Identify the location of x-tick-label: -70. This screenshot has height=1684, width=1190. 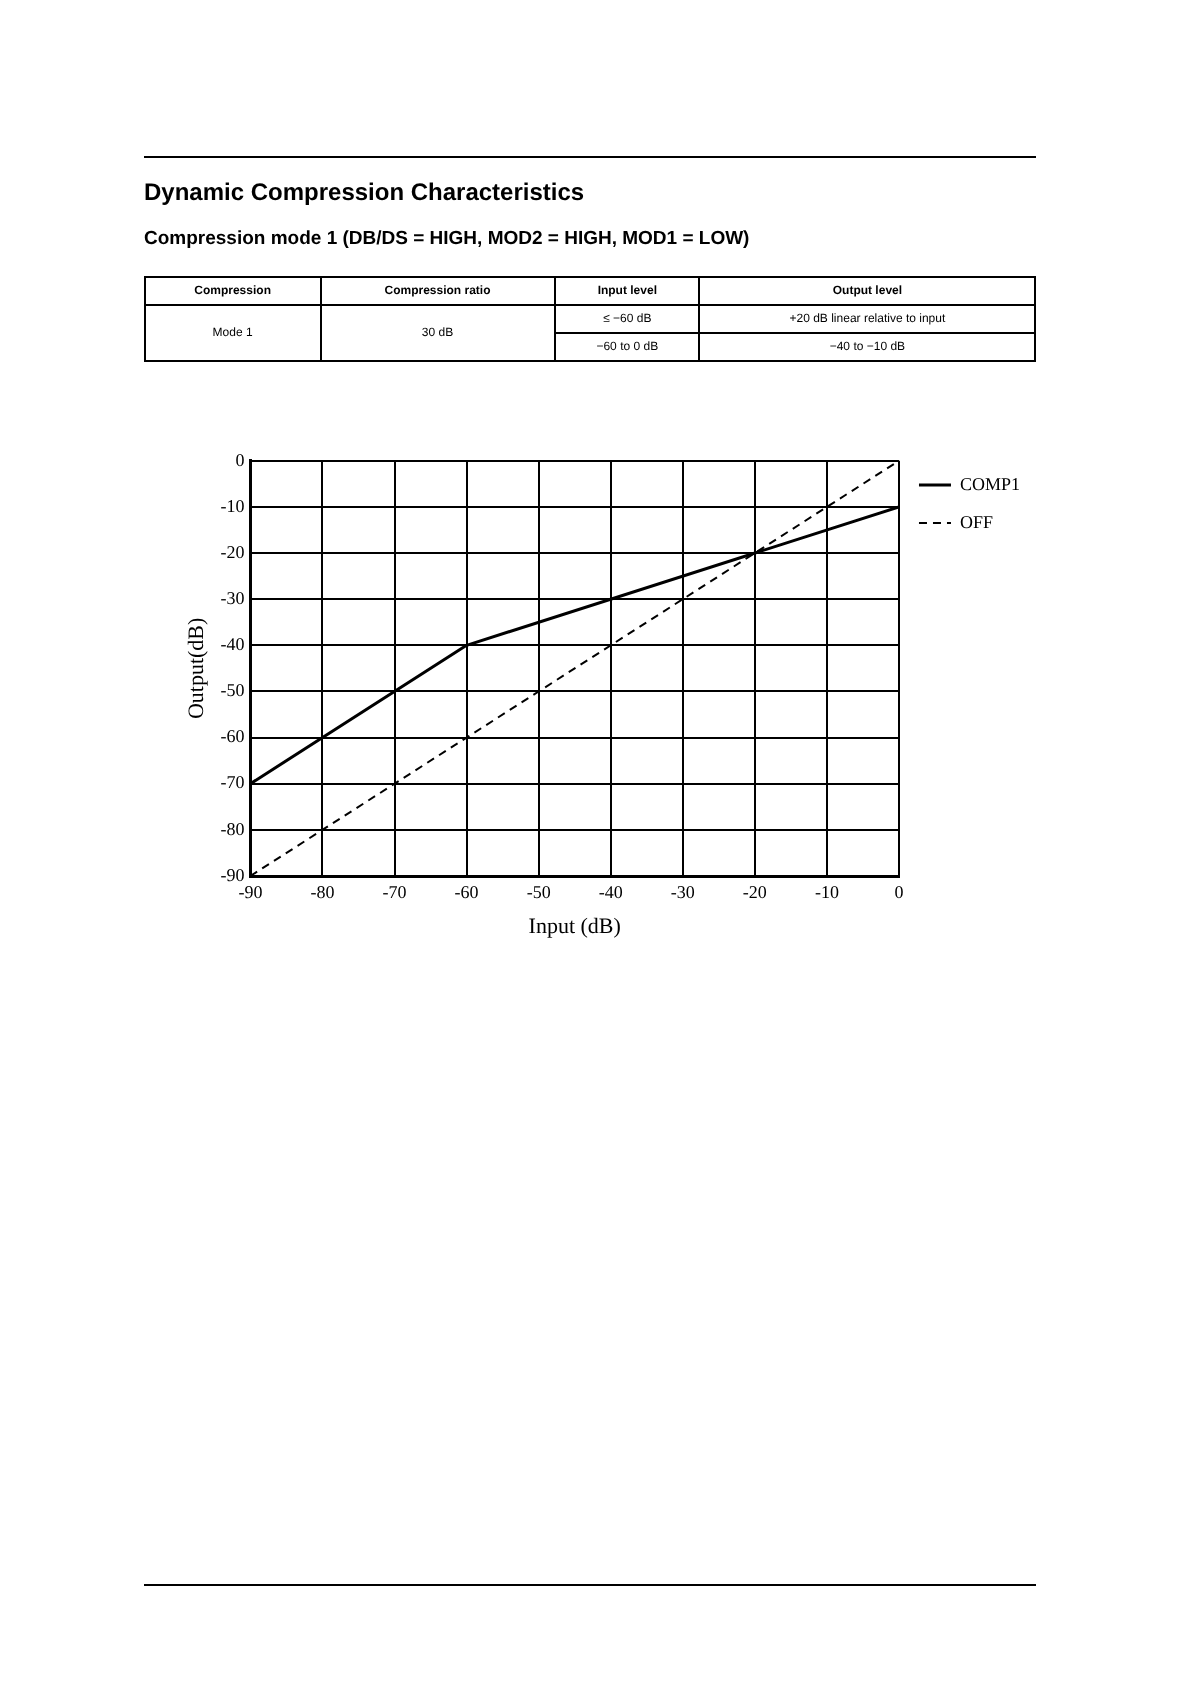
(395, 891).